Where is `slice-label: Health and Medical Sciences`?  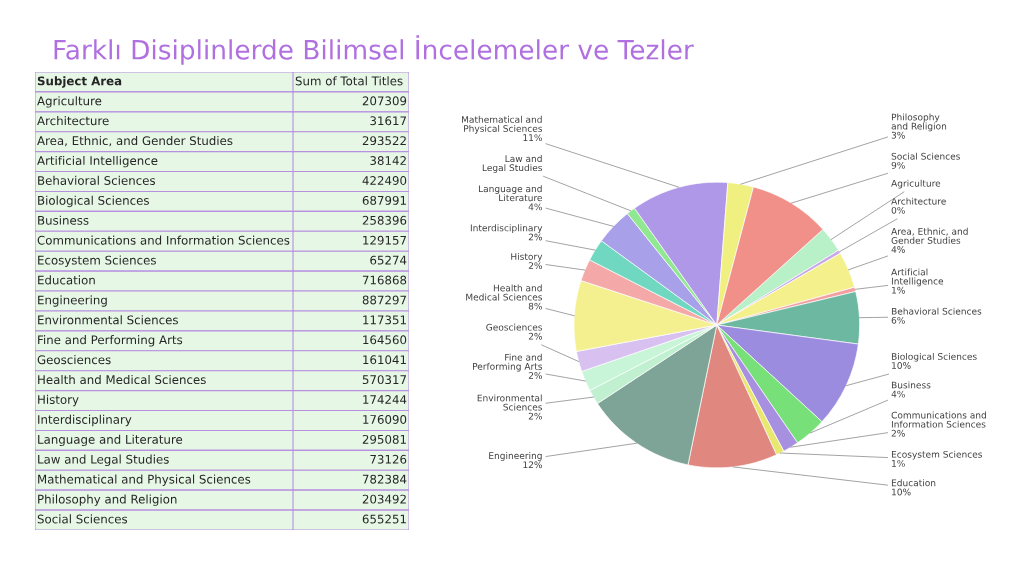 slice-label: Health and Medical Sciences is located at coordinates (504, 292).